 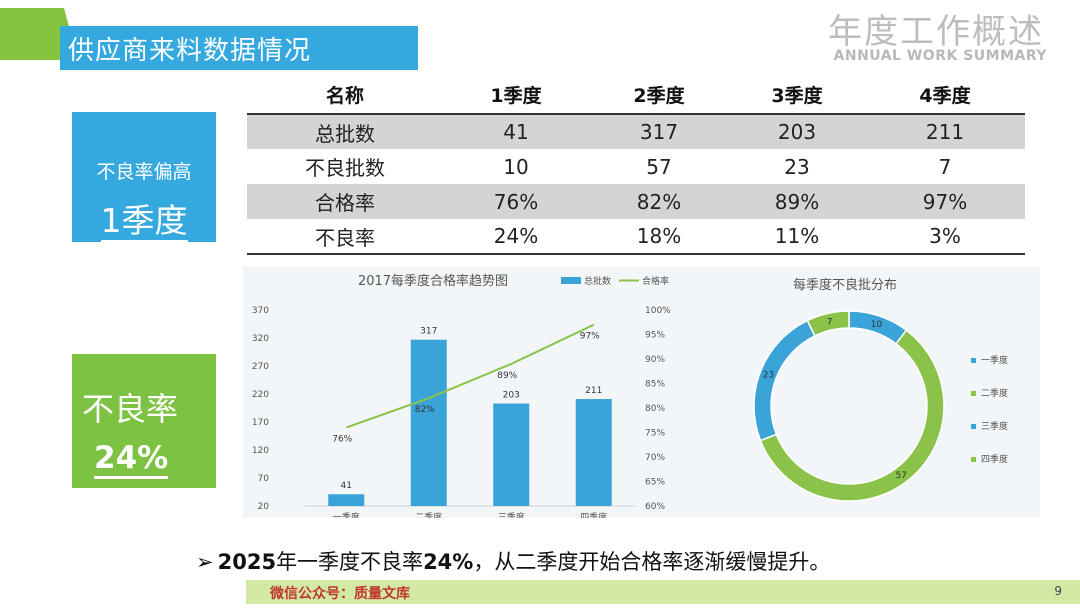 What do you see at coordinates (260, 367) in the screenshot?
I see `y-left-tick-label: 270` at bounding box center [260, 367].